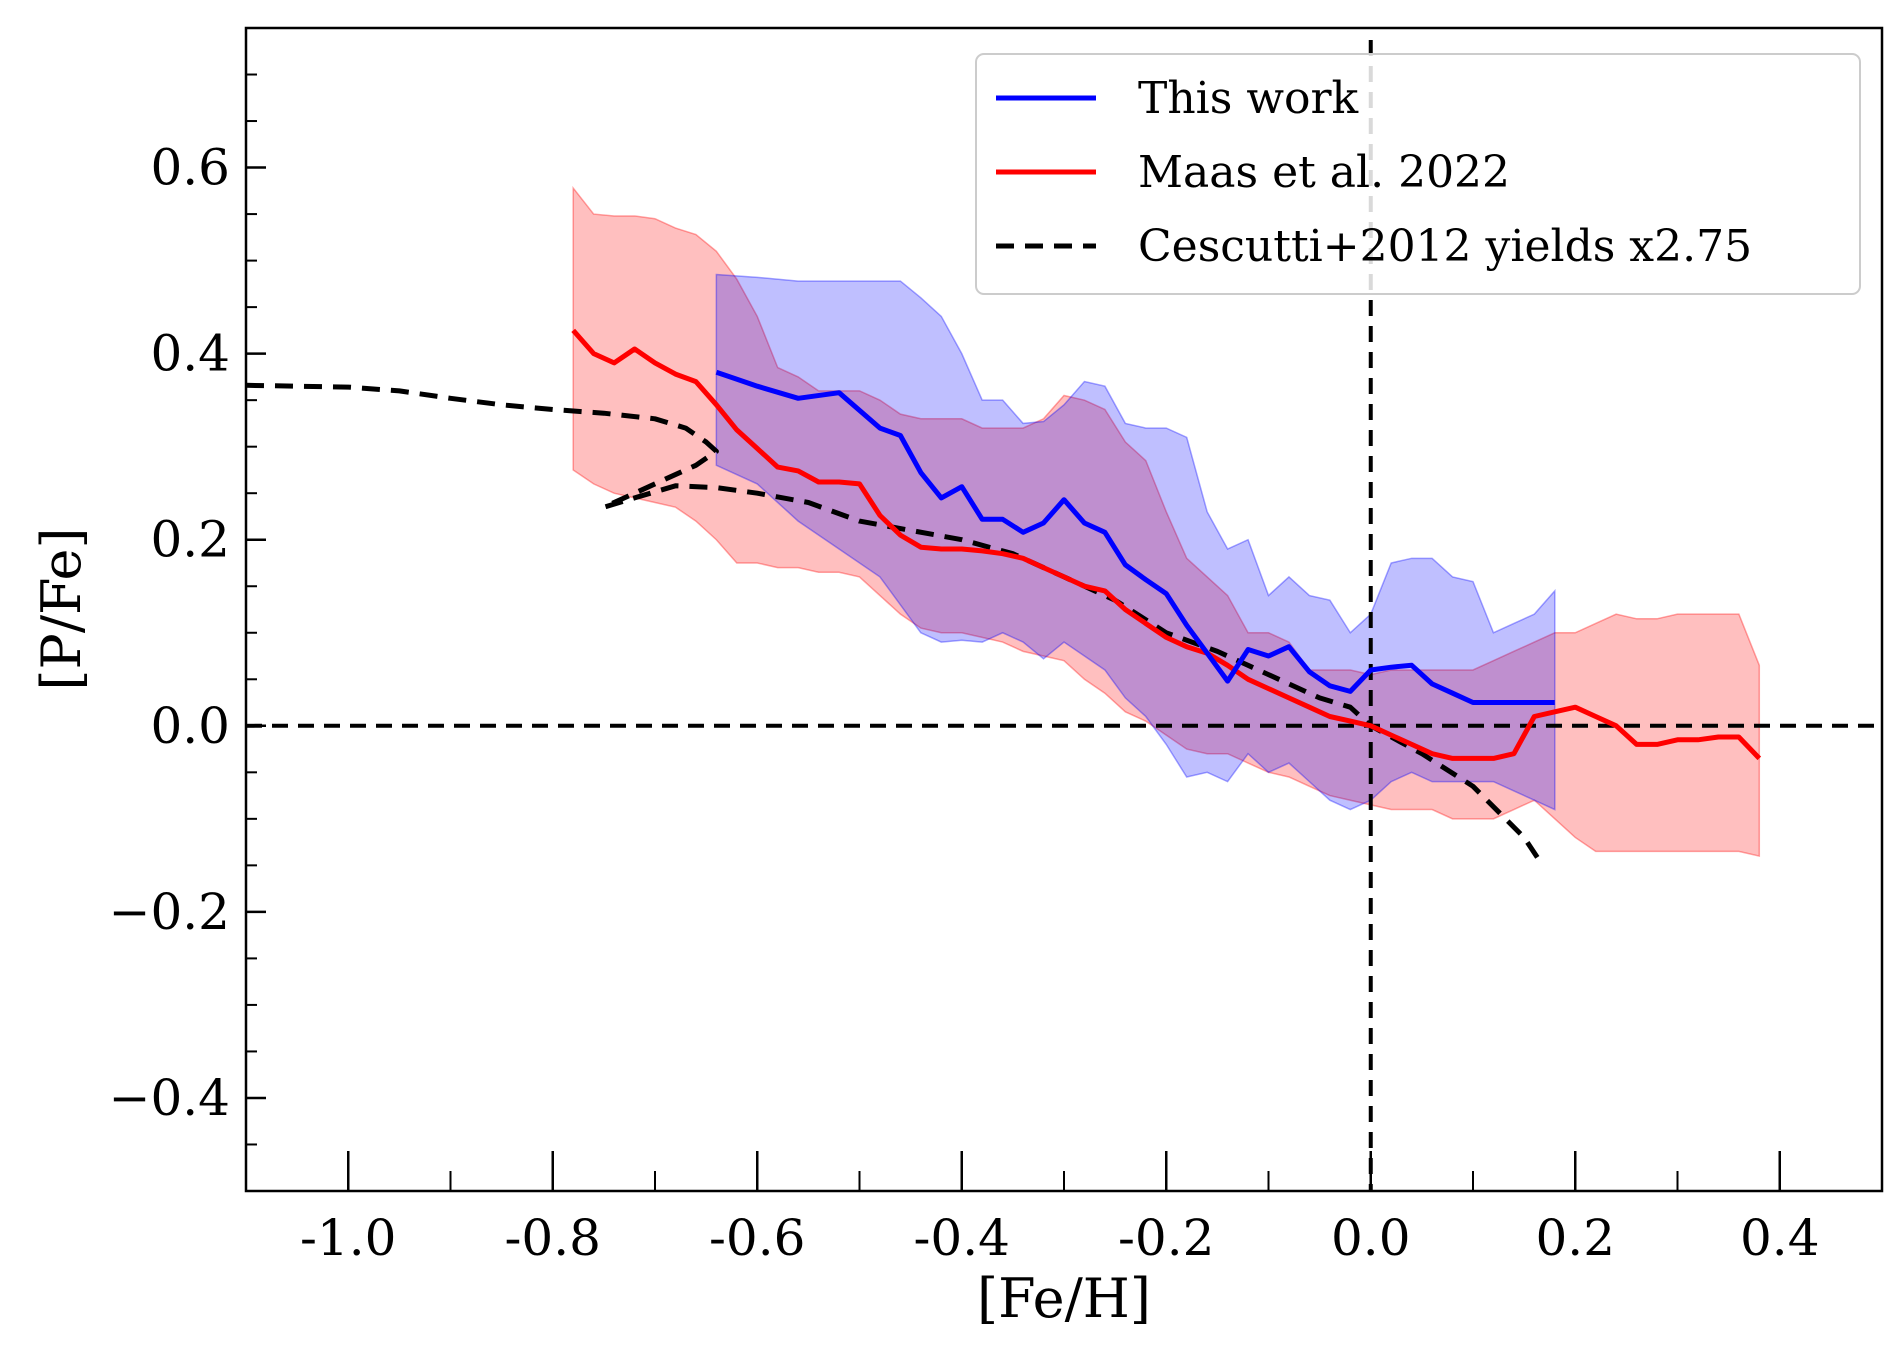  I want to click on x-tick-label: 0.4, so click(1780, 1238).